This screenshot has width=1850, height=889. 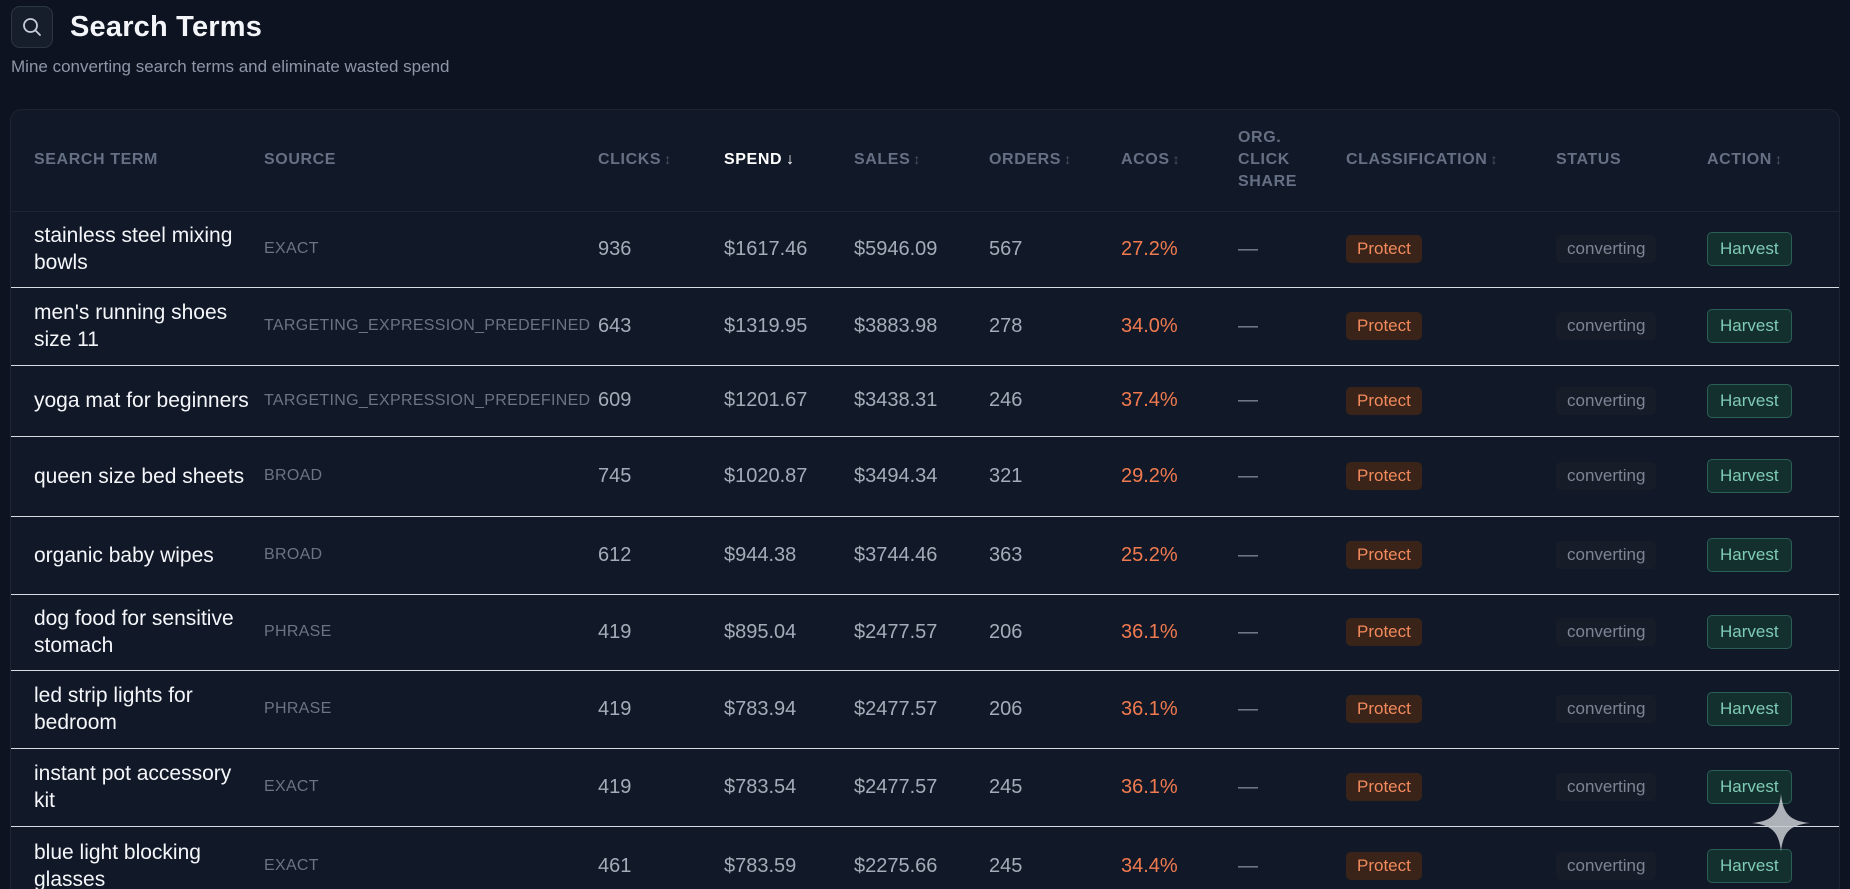 What do you see at coordinates (921, 161) in the screenshot?
I see `column-header-sales: SALES ↕` at bounding box center [921, 161].